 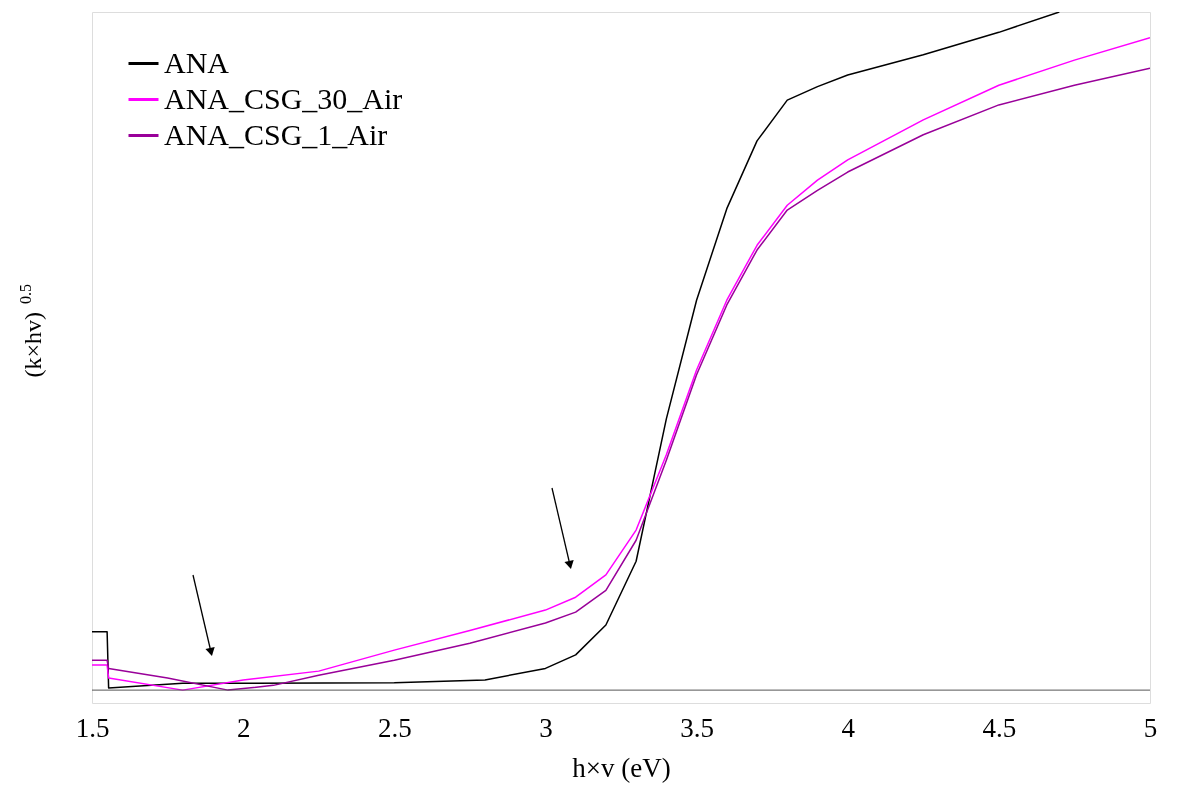 What do you see at coordinates (31, 331) in the screenshot?
I see `y-axis-title: (k×hv) 0.5` at bounding box center [31, 331].